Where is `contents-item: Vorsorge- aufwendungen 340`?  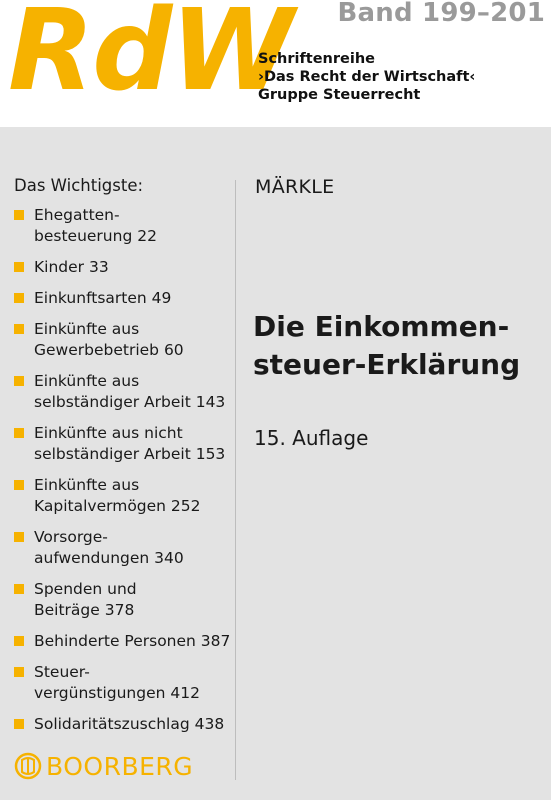
contents-item: Vorsorge- aufwendungen 340 is located at coordinates (125, 548).